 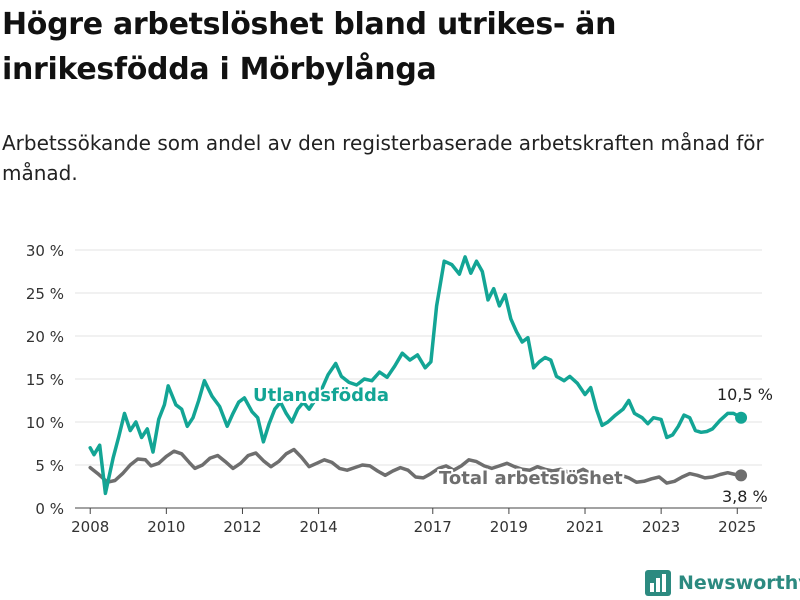 I want to click on y-tick-label: 0 %, so click(x=49, y=509).